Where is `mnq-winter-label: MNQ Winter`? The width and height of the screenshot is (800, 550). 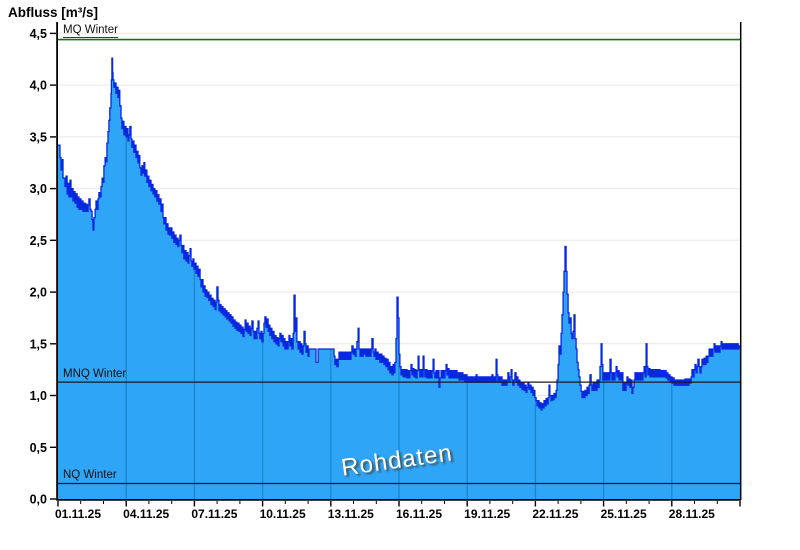 mnq-winter-label: MNQ Winter is located at coordinates (95, 374).